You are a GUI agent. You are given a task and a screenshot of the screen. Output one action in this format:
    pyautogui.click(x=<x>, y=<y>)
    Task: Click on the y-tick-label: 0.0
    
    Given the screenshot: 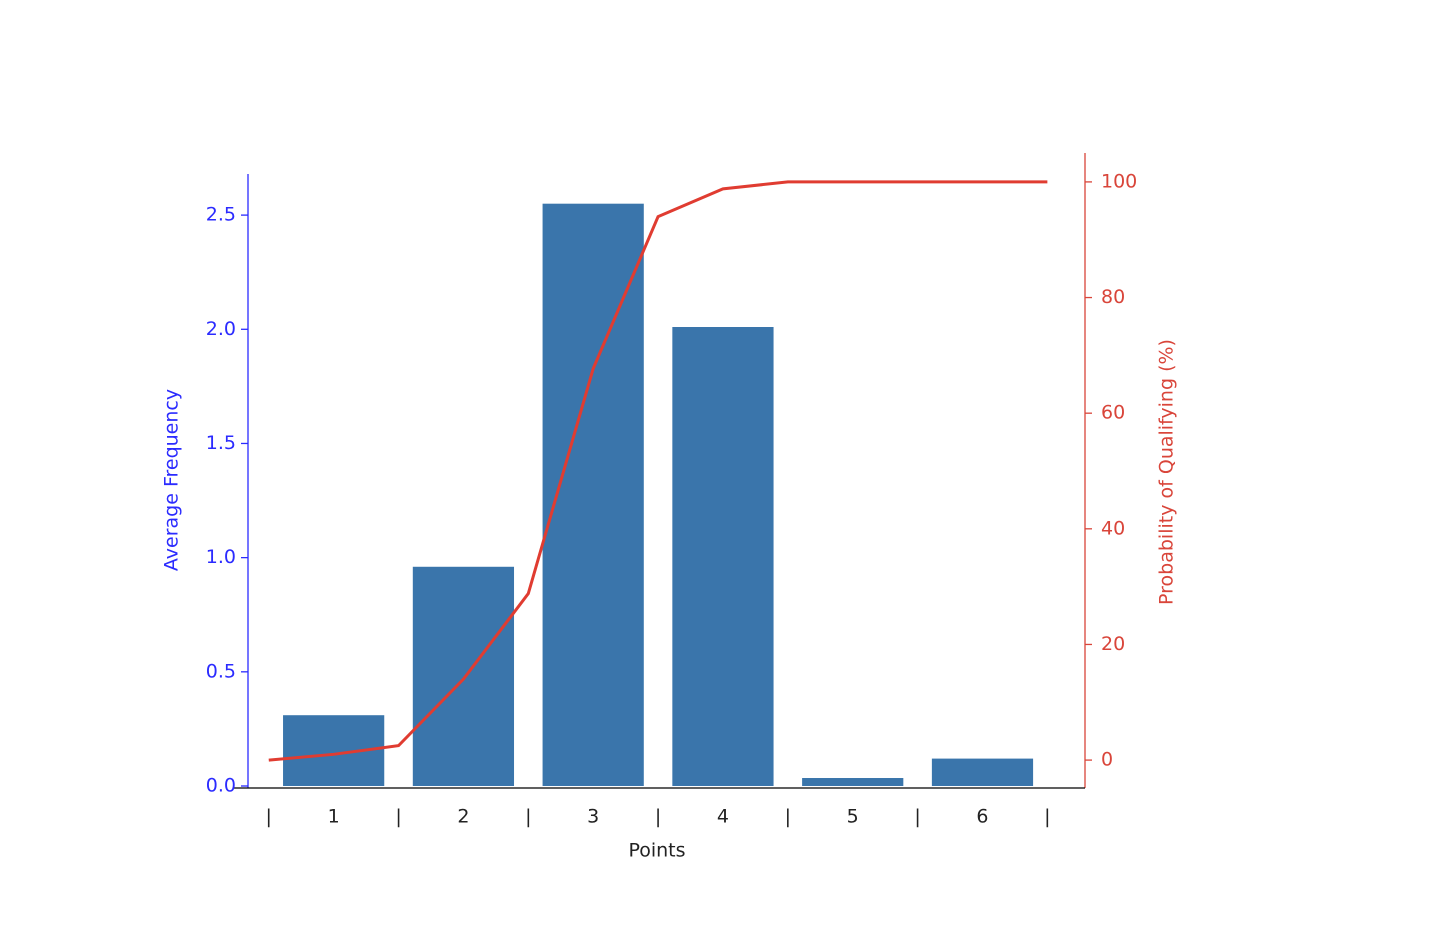 What is the action you would take?
    pyautogui.click(x=221, y=786)
    